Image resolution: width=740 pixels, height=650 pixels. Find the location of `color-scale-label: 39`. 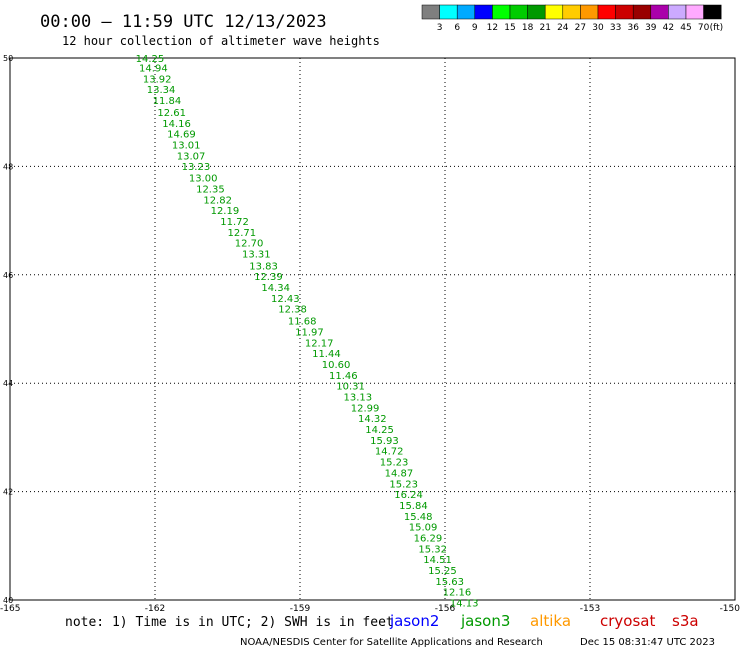

color-scale-label: 39 is located at coordinates (651, 28).